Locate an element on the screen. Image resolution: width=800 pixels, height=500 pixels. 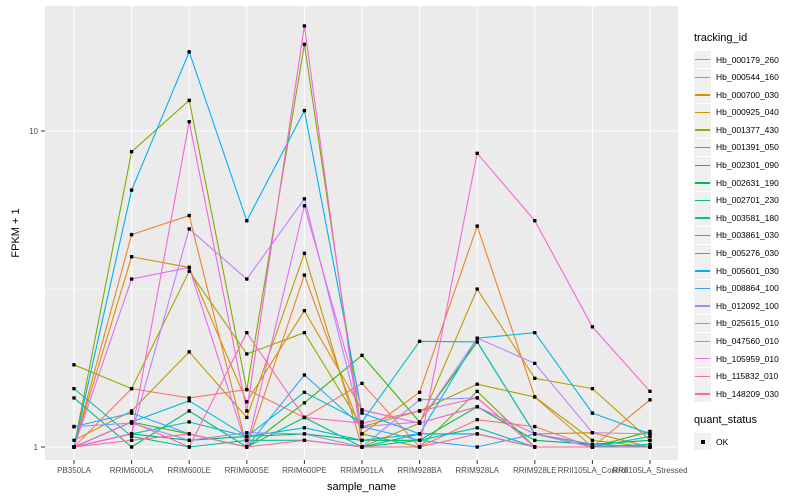
data-point-Hb_000700_030-RRIM600SE is located at coordinates (247, 402).